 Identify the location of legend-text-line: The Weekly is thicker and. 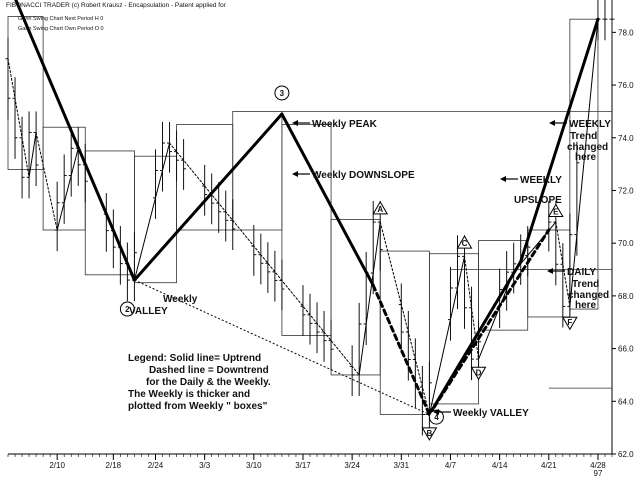
(189, 394).